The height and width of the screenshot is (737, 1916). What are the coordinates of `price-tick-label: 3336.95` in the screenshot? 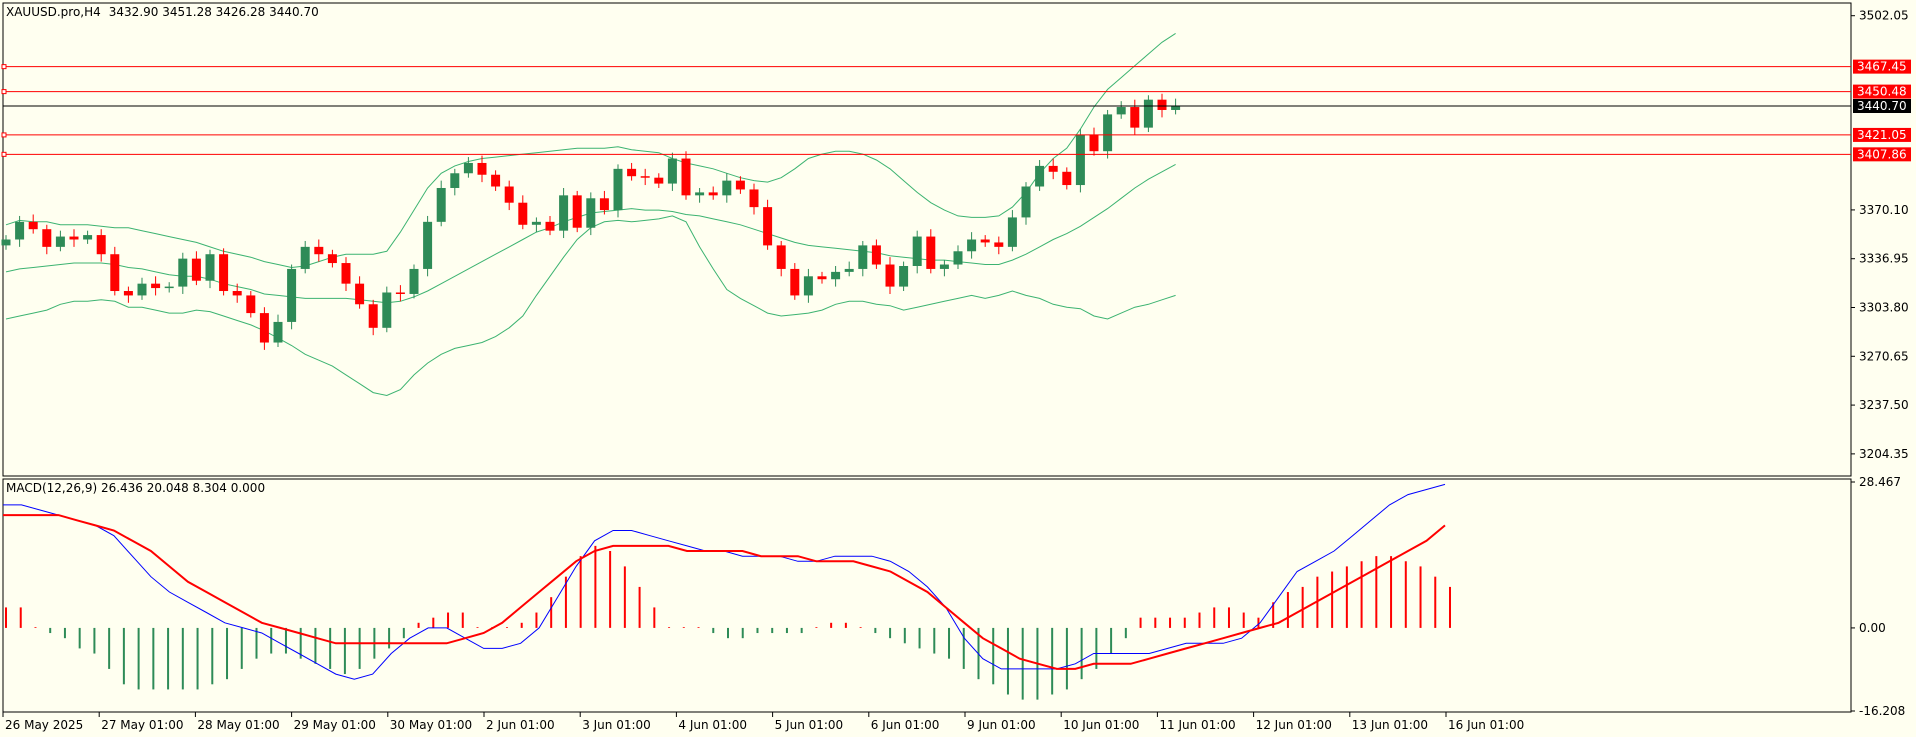 It's located at (1884, 259).